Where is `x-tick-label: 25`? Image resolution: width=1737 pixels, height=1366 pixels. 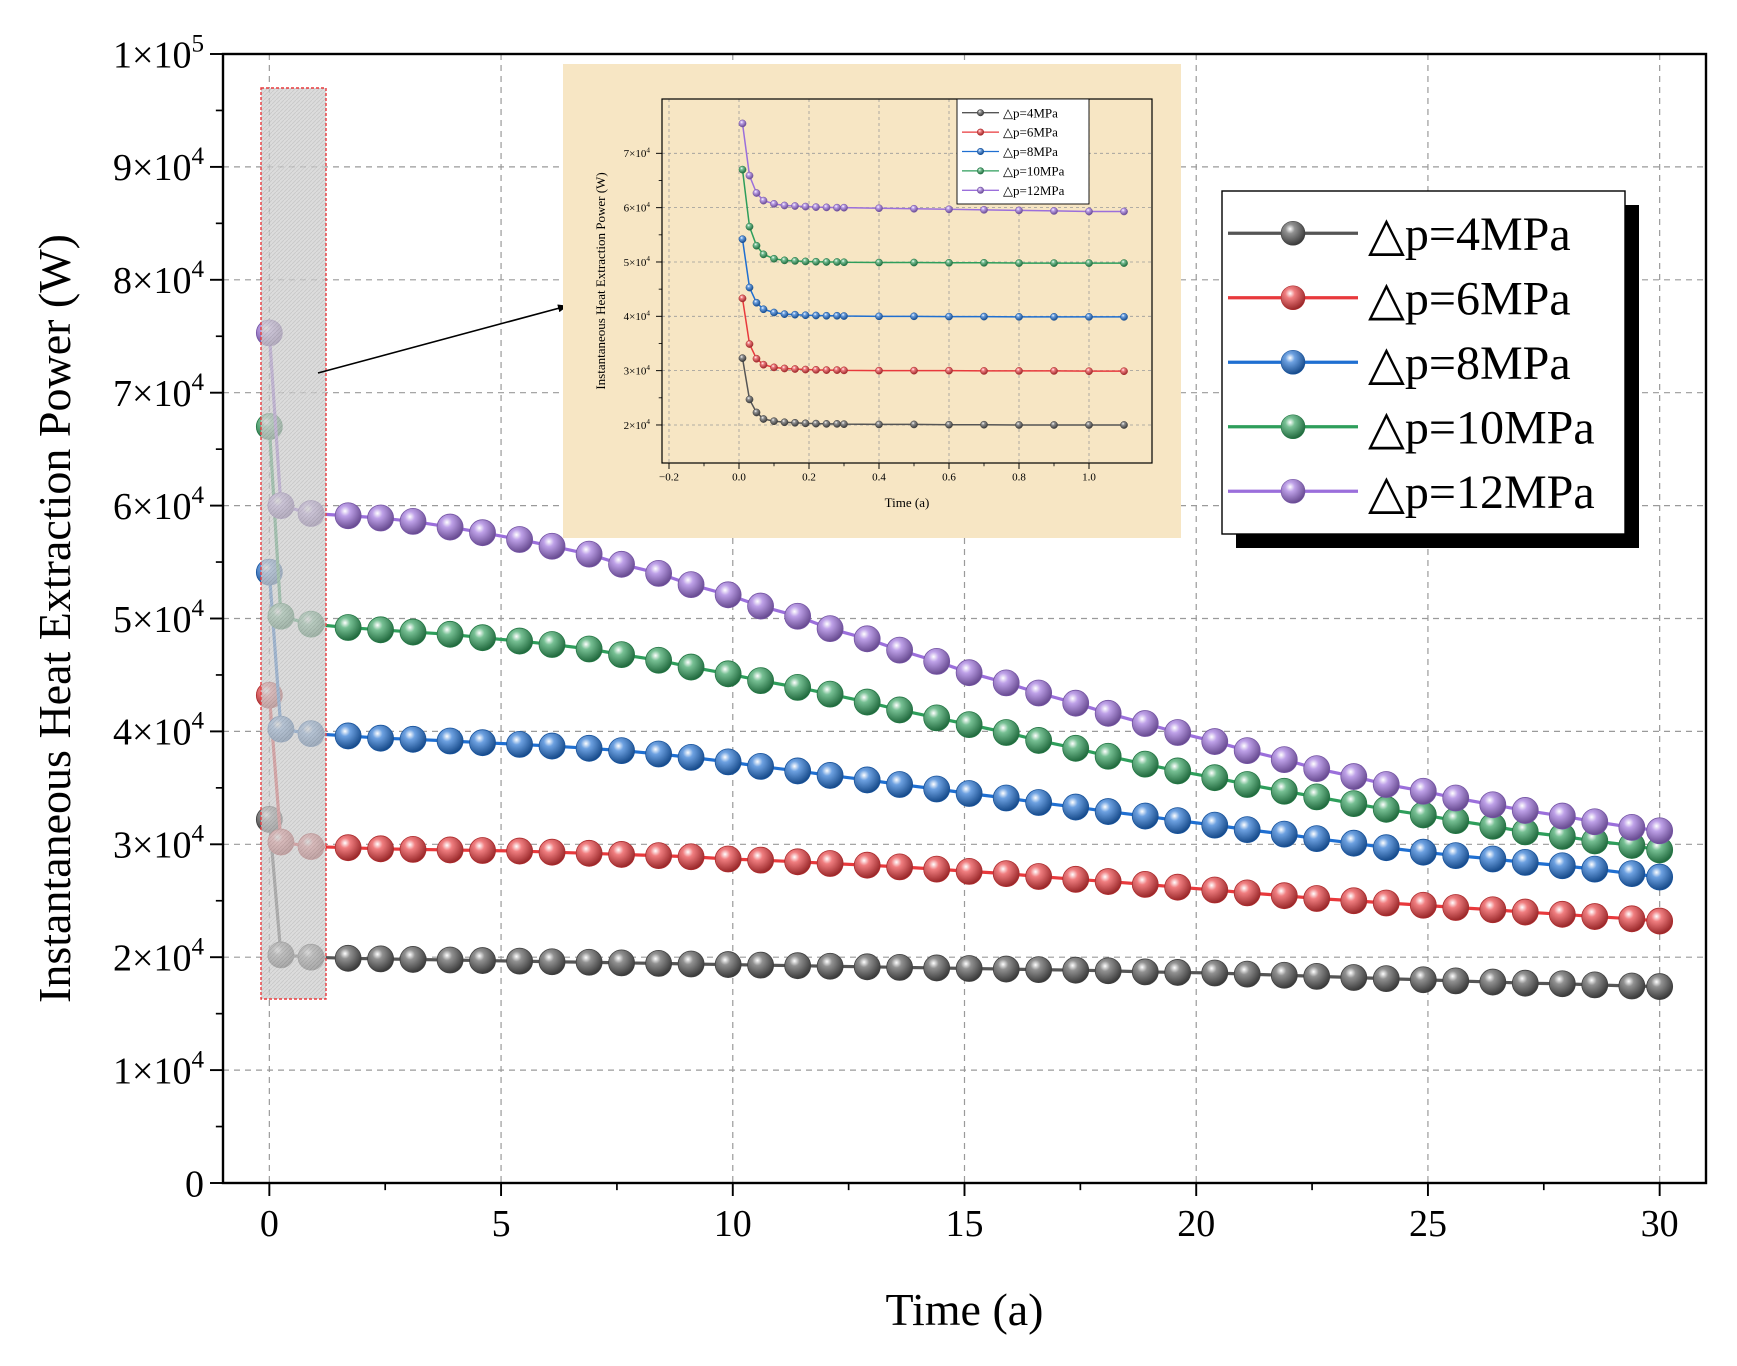
x-tick-label: 25 is located at coordinates (1428, 1224).